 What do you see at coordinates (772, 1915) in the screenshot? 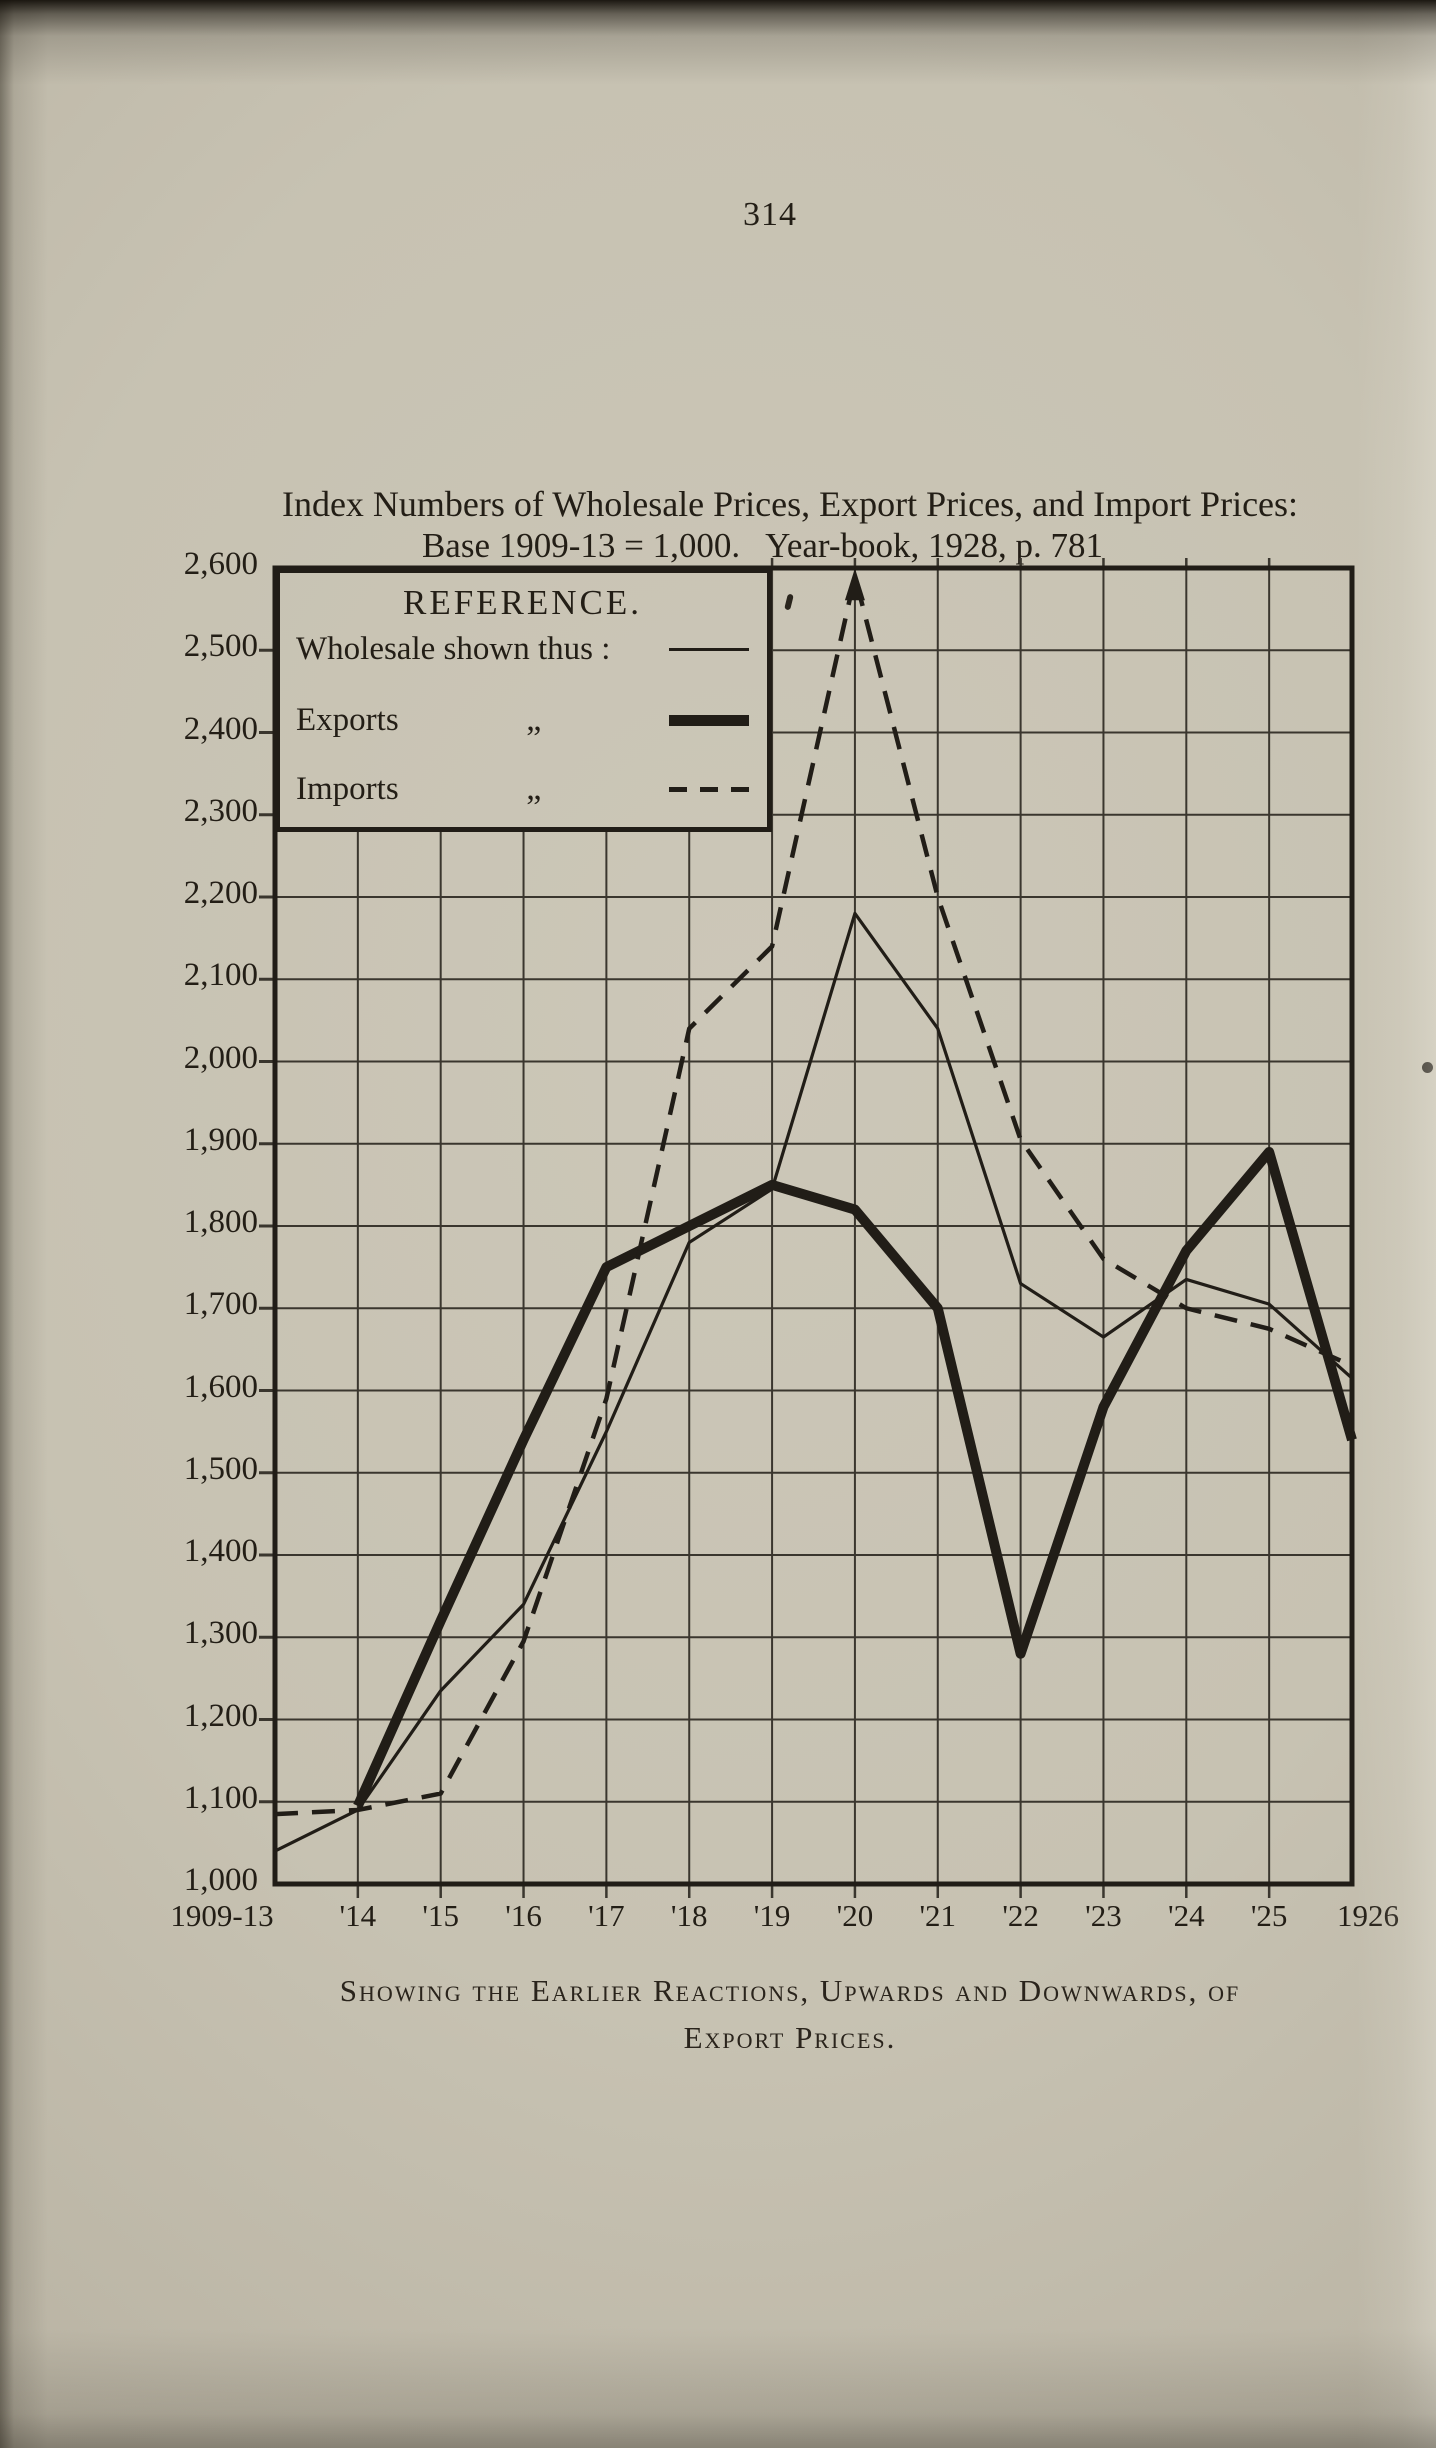
I see `x-axis-label: '19` at bounding box center [772, 1915].